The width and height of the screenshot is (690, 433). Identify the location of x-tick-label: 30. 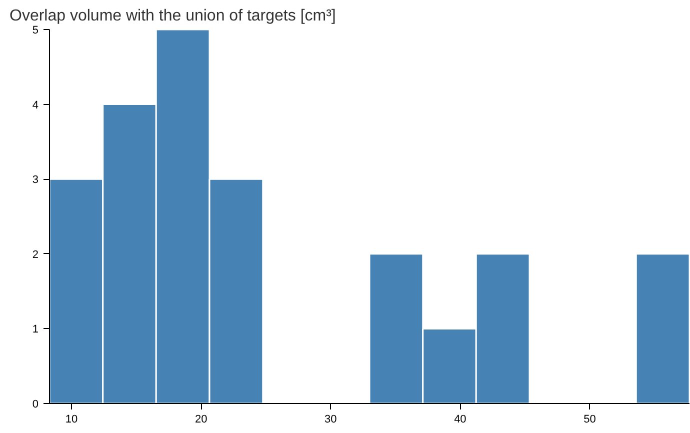
(330, 420).